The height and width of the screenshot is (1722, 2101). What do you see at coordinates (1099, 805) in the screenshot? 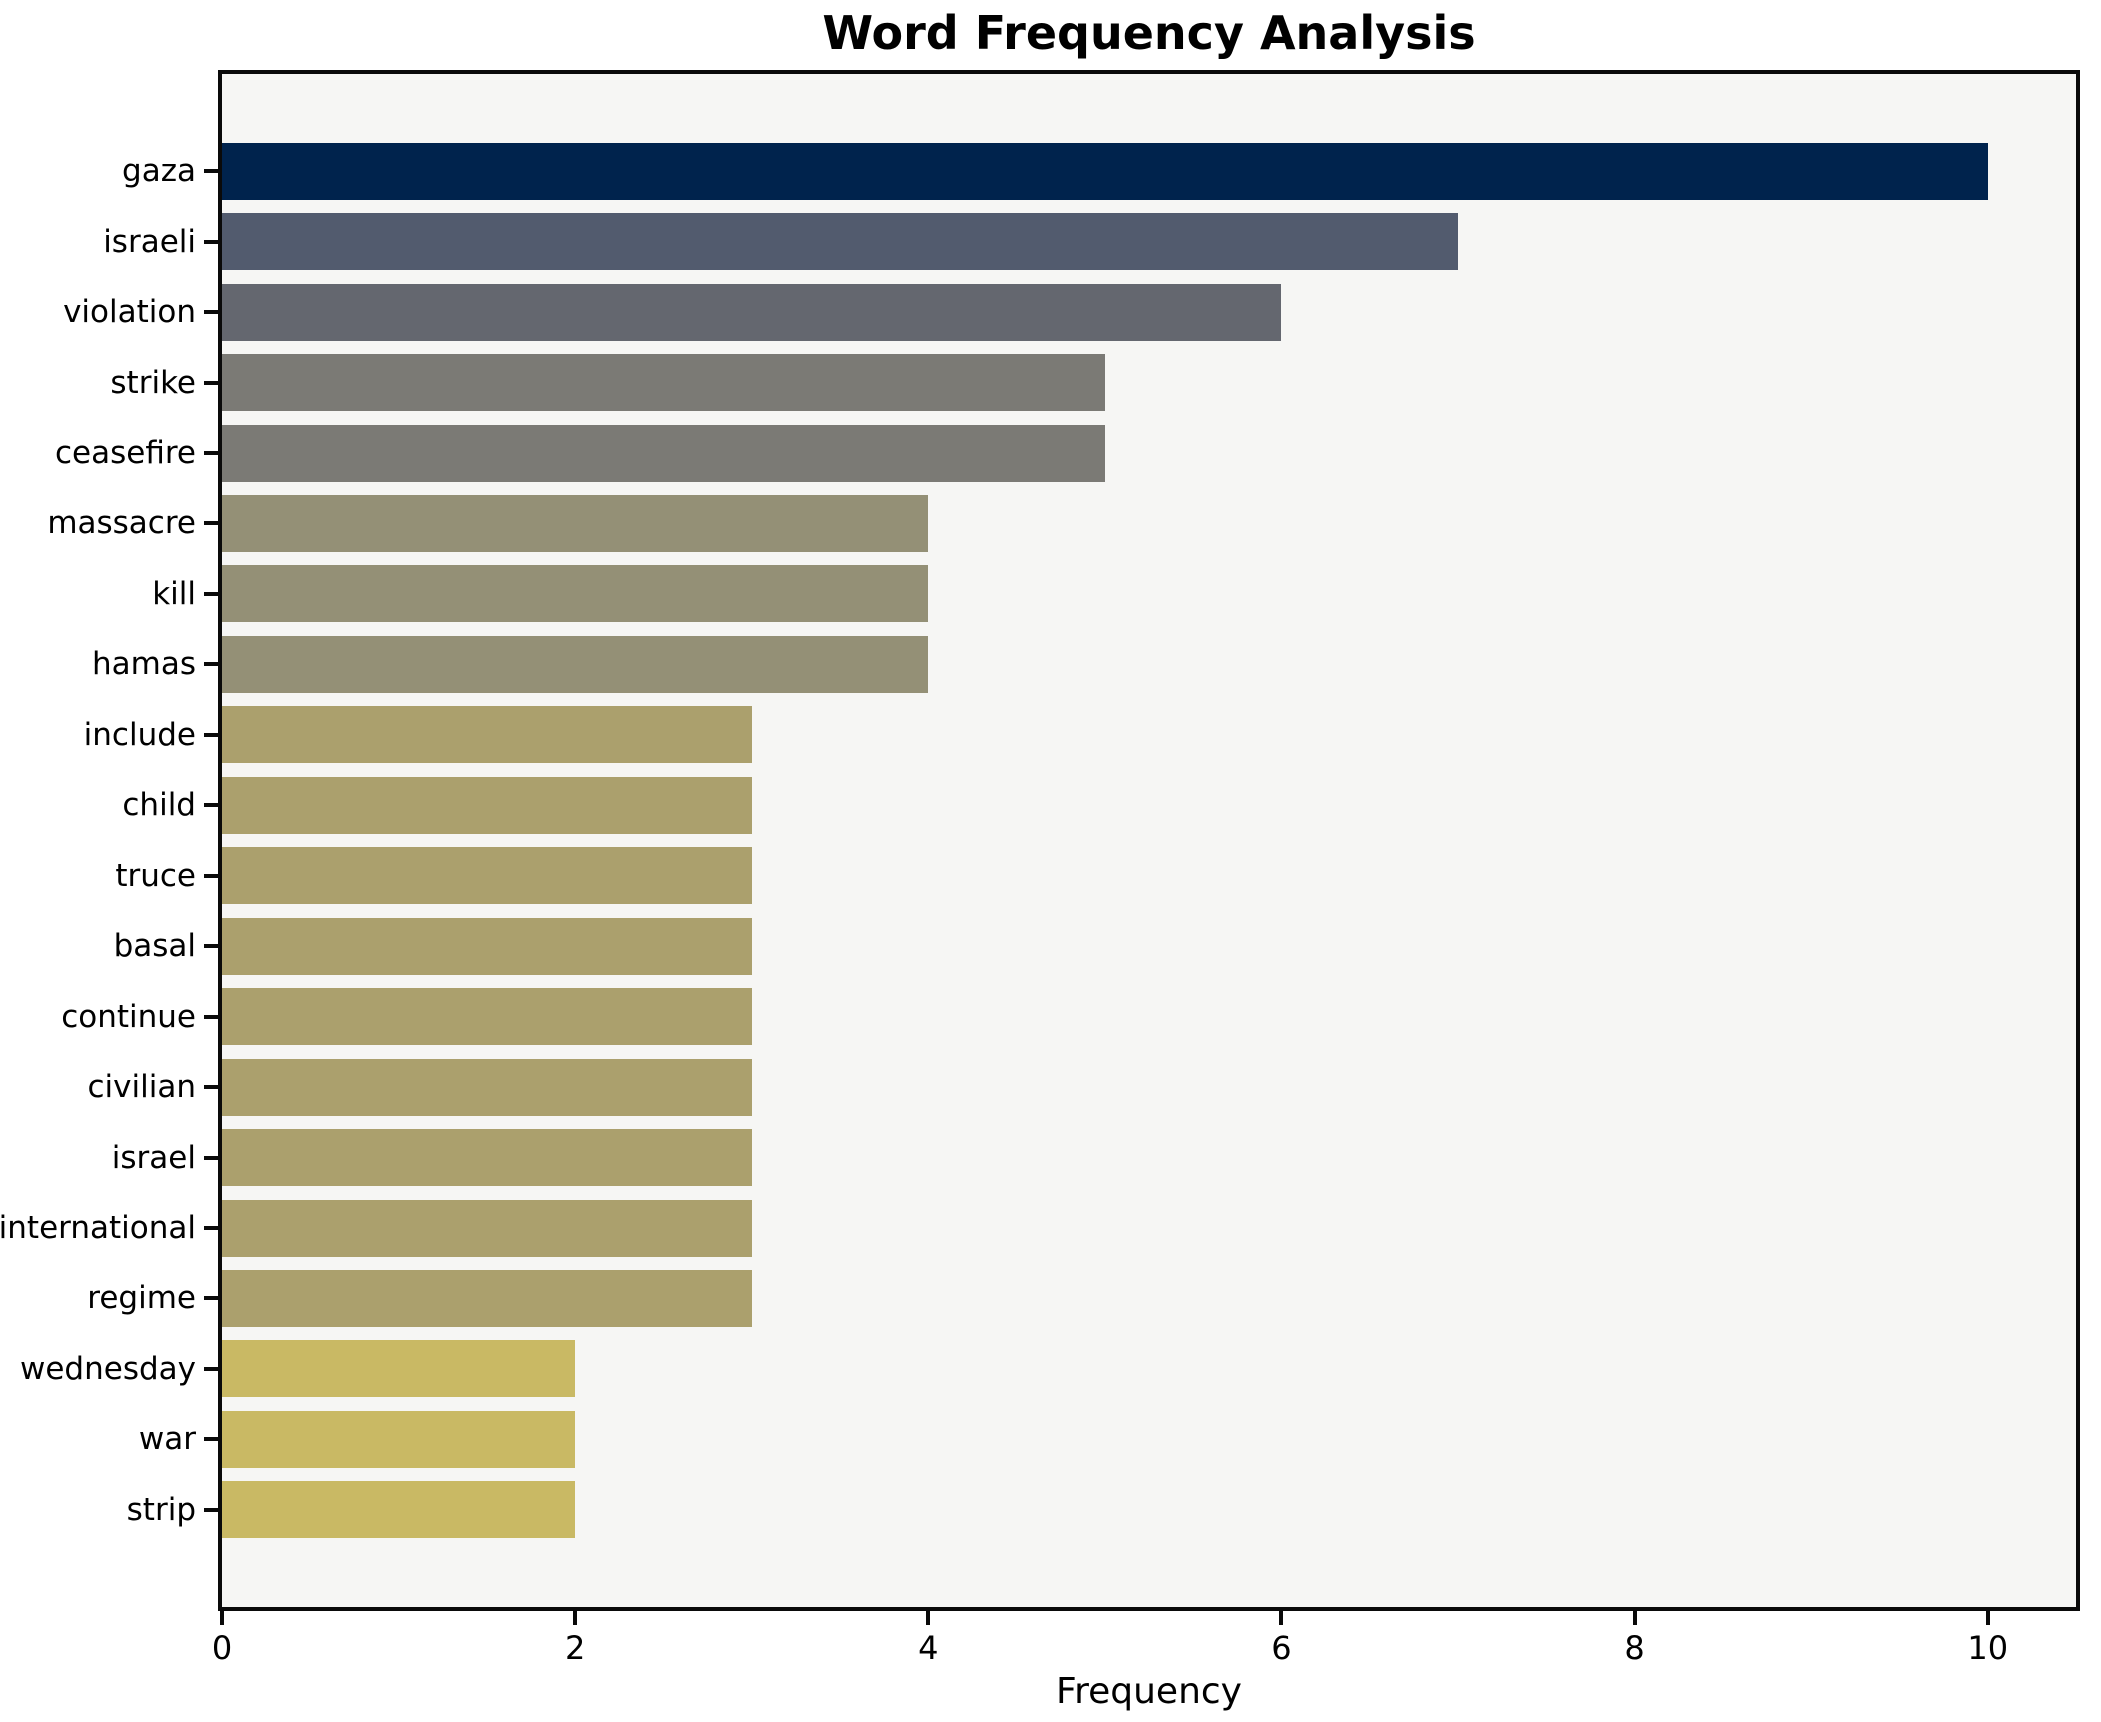
I see `bar-row-child: child` at bounding box center [1099, 805].